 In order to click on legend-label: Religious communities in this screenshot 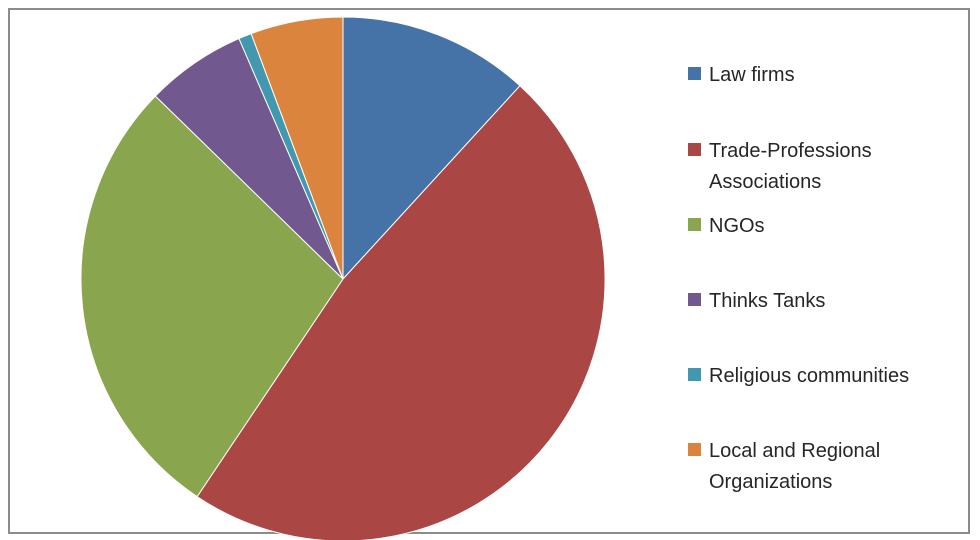, I will do `click(809, 376)`.